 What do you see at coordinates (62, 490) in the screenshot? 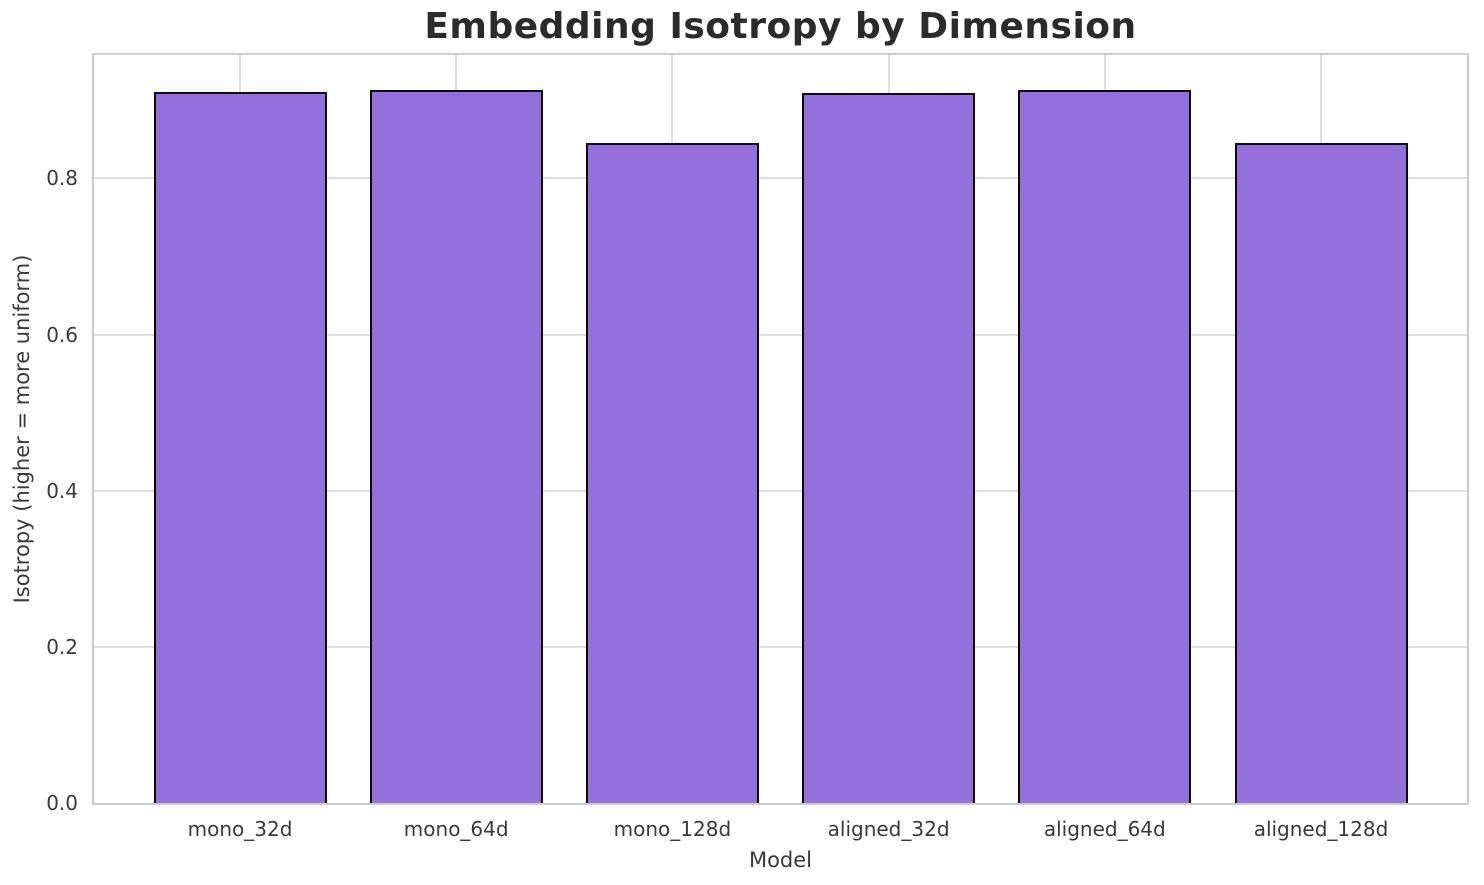
I see `y-tick-label-0.4: 0.4` at bounding box center [62, 490].